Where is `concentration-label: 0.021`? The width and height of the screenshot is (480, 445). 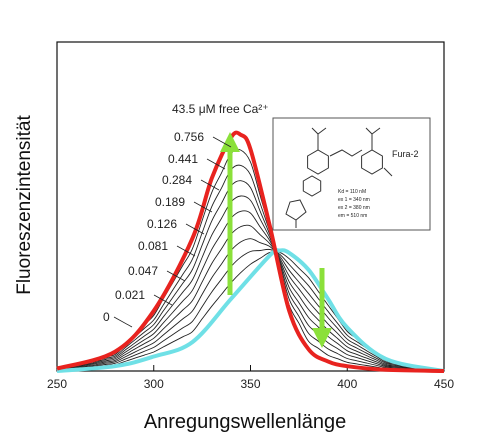
concentration-label: 0.021 is located at coordinates (130, 295).